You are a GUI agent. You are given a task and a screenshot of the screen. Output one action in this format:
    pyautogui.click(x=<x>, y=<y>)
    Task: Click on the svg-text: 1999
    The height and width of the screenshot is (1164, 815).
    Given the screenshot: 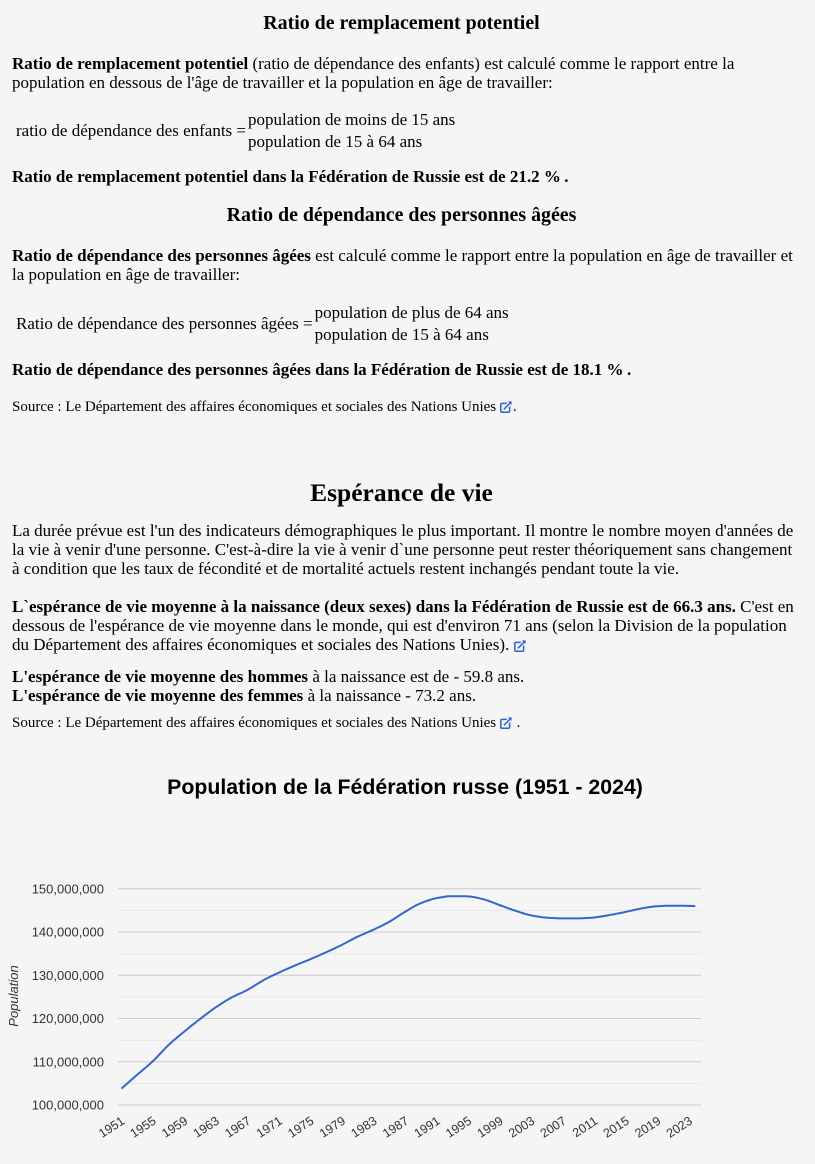 What is the action you would take?
    pyautogui.click(x=490, y=1127)
    